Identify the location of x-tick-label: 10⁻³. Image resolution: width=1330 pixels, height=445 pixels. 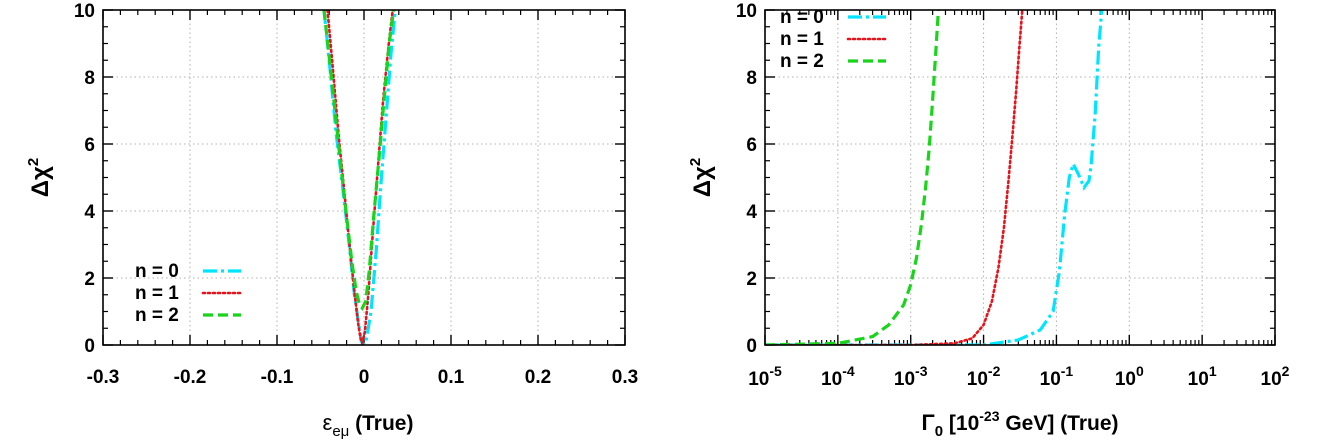
(911, 376).